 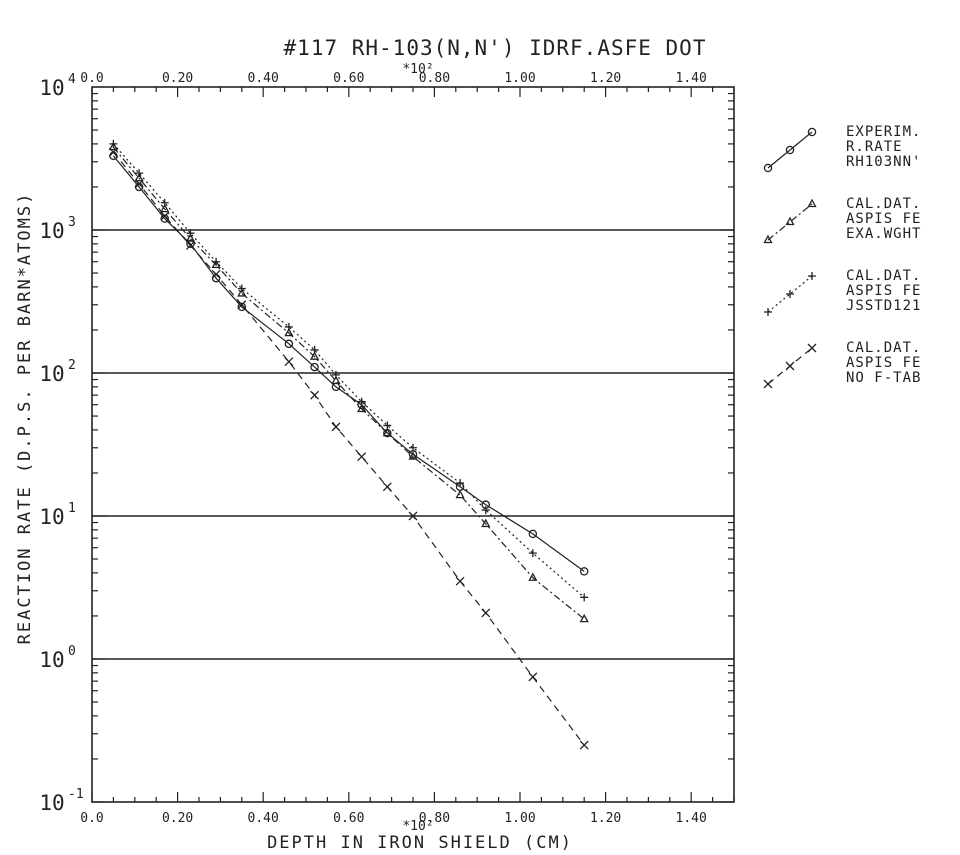 I want to click on y-tick-label: 10 0, so click(x=57, y=658).